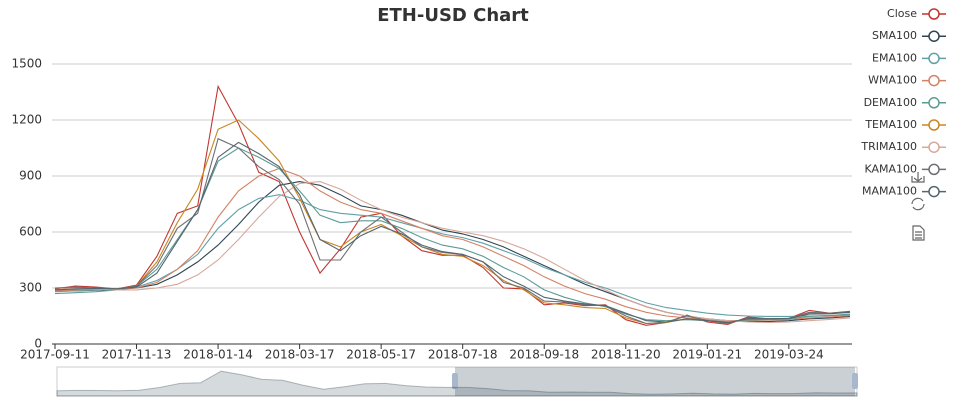 This screenshot has height=404, width=957. Describe the element at coordinates (381, 355) in the screenshot. I see `x-tick-label: 2018-05-17` at that location.